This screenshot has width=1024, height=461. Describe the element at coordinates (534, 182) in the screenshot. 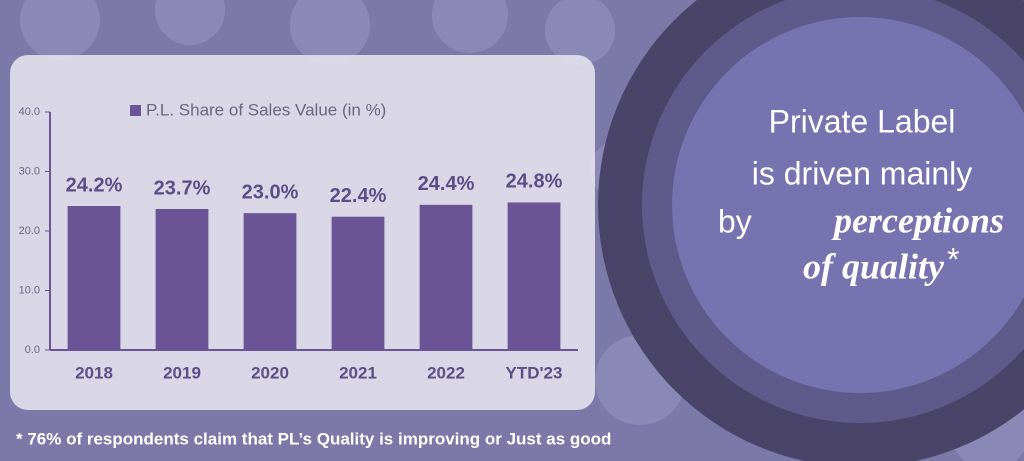

I see `value-label: 24.8%` at that location.